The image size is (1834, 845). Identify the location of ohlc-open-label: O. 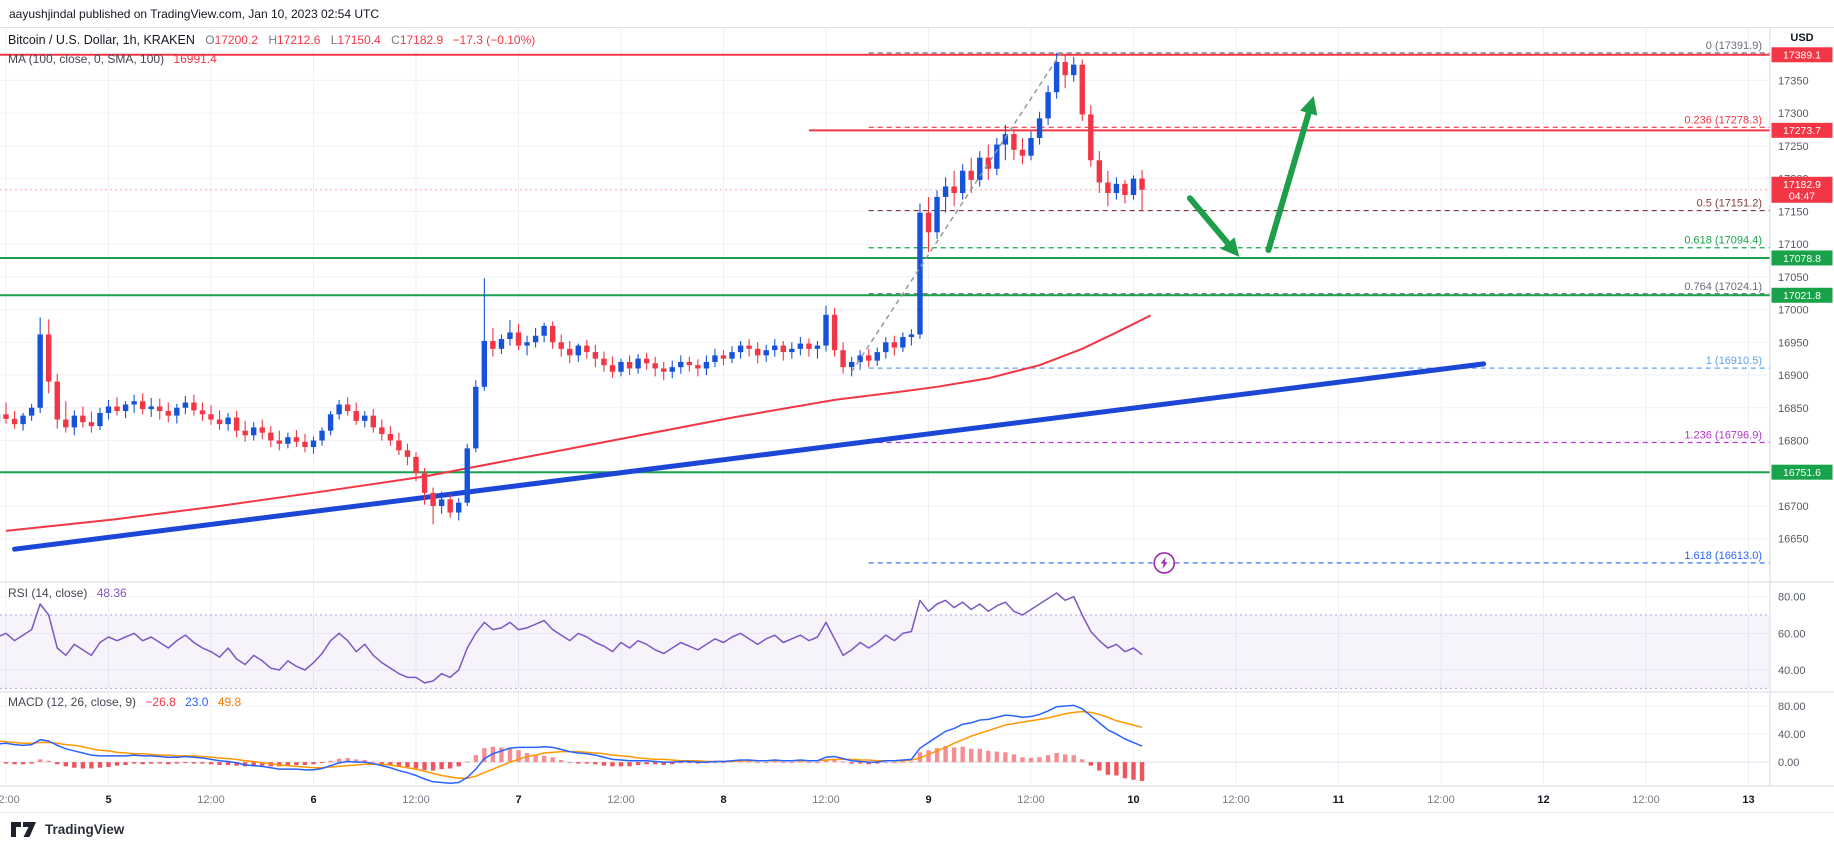
(210, 40).